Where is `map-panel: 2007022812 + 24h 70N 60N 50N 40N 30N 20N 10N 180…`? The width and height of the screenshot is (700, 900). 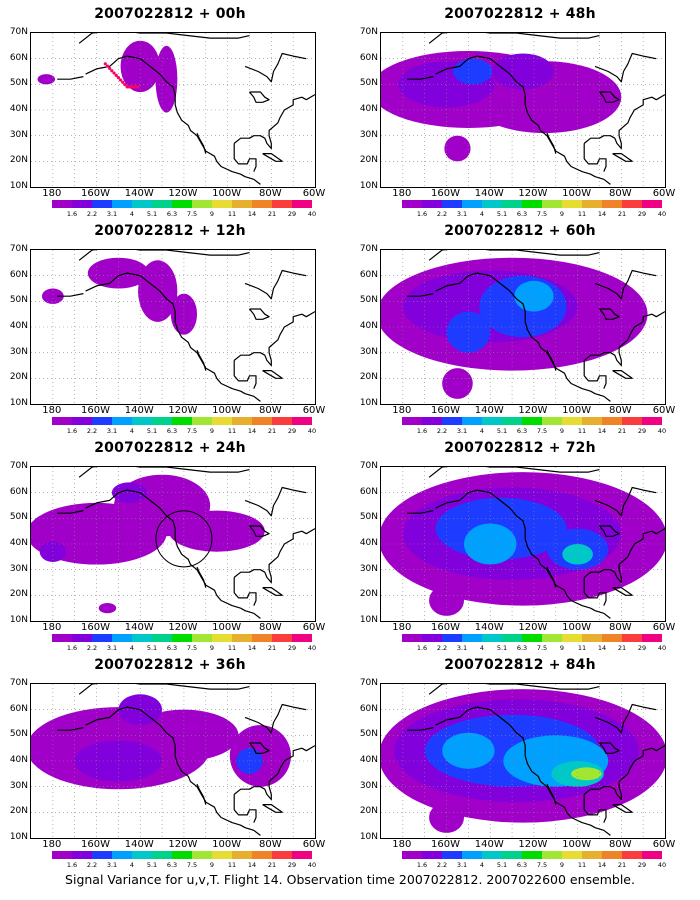
map-panel: 2007022812 + 24h 70N 60N 50N 40N 30N 20N 10N 180… is located at coordinates (170, 544).